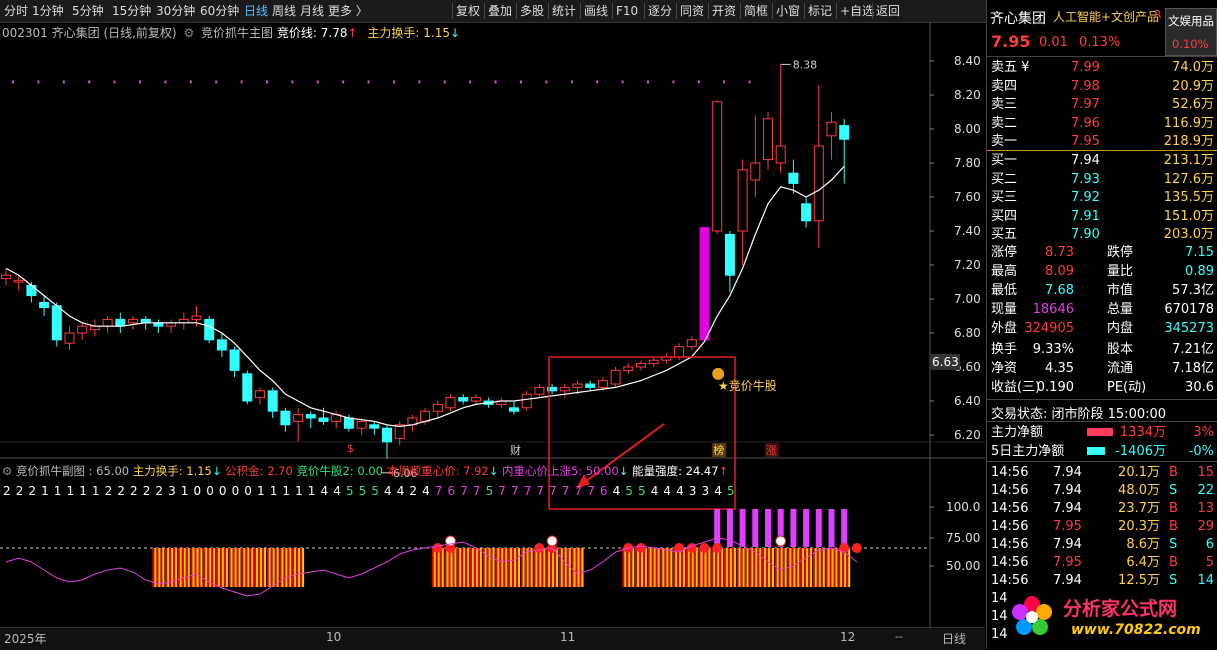  Describe the element at coordinates (532, 11) in the screenshot. I see `toolbar-button-2: 多股` at that location.